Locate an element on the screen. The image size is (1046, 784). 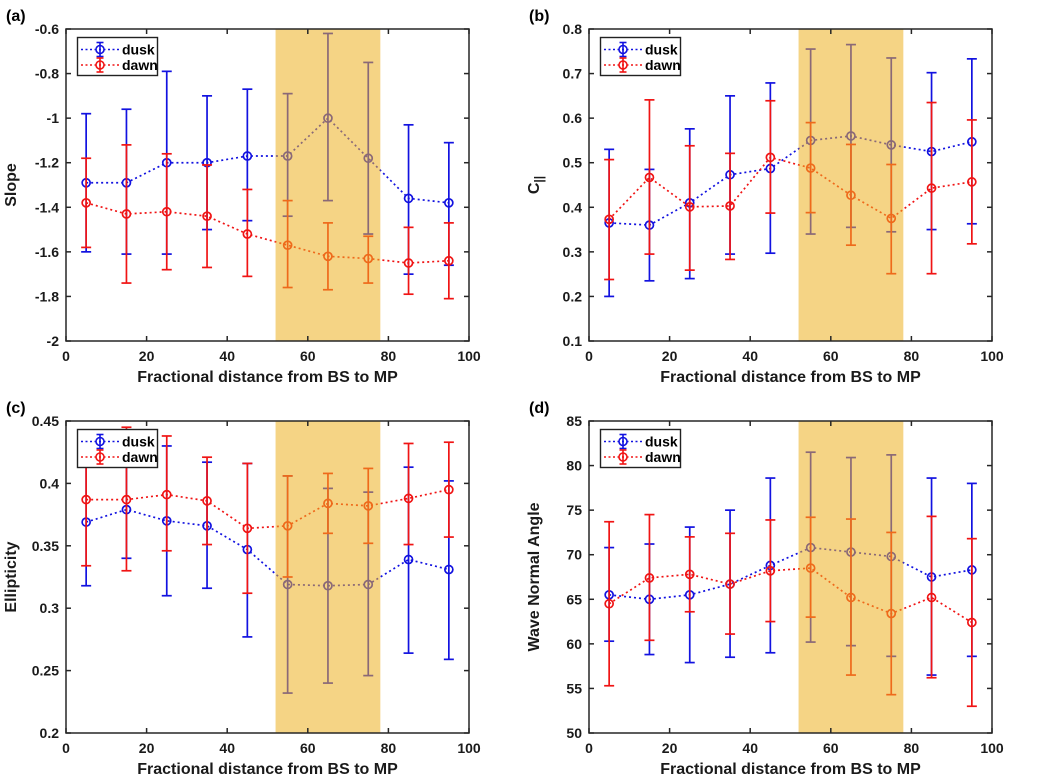
panel-letter: (a) is located at coordinates (16, 16).